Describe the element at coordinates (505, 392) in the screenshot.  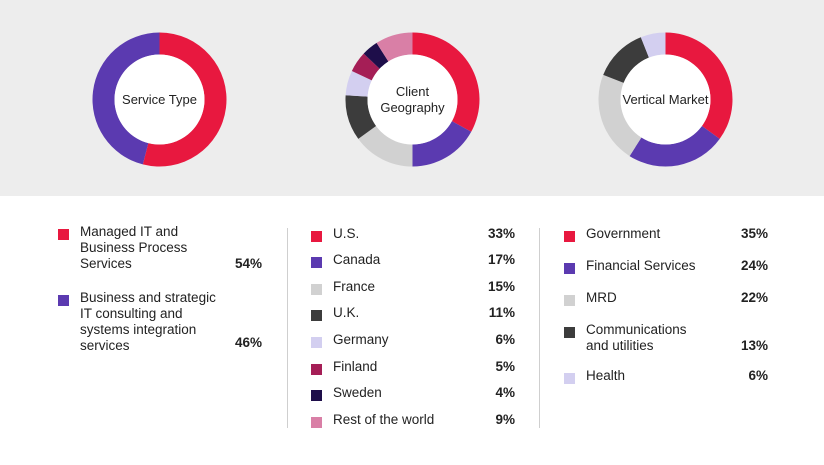
I see `legend-value: 4%` at that location.